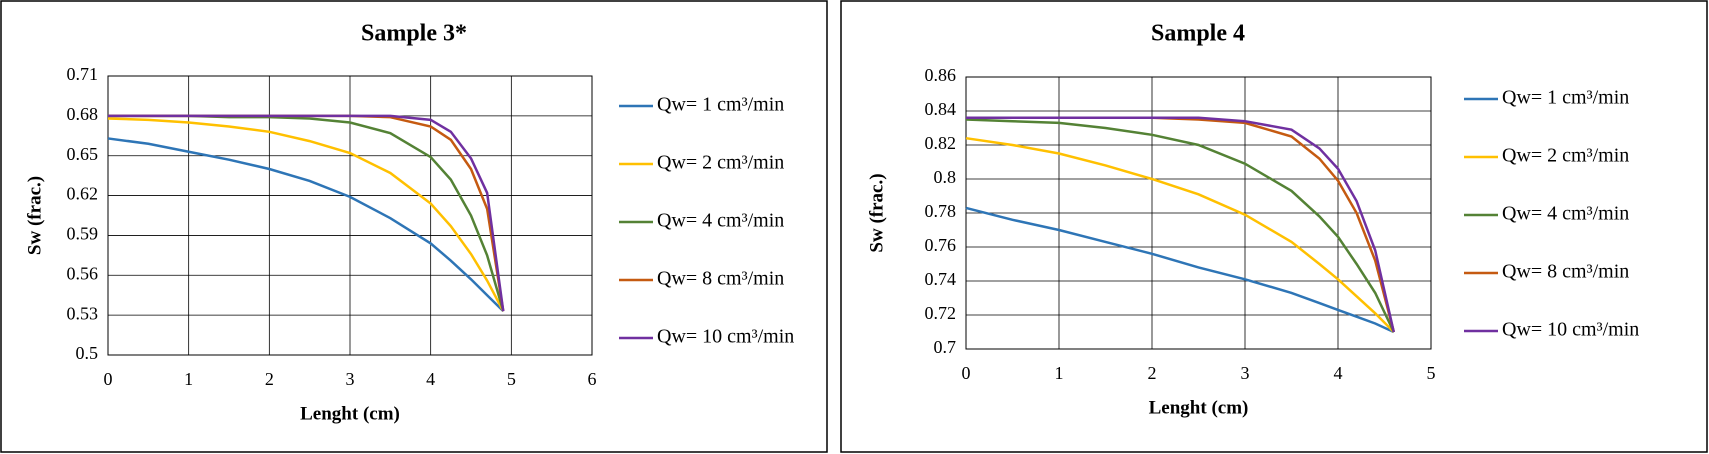 The height and width of the screenshot is (454, 1709). Describe the element at coordinates (941, 143) in the screenshot. I see `y-tick-label: 0.82` at that location.